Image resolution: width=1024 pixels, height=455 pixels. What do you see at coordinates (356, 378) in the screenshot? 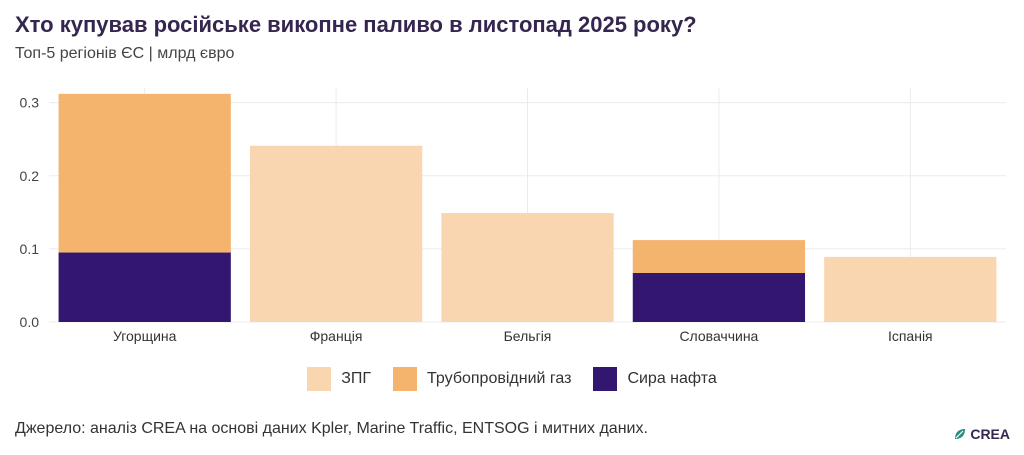
I see `legend-label-lng: ЗПГ` at bounding box center [356, 378].